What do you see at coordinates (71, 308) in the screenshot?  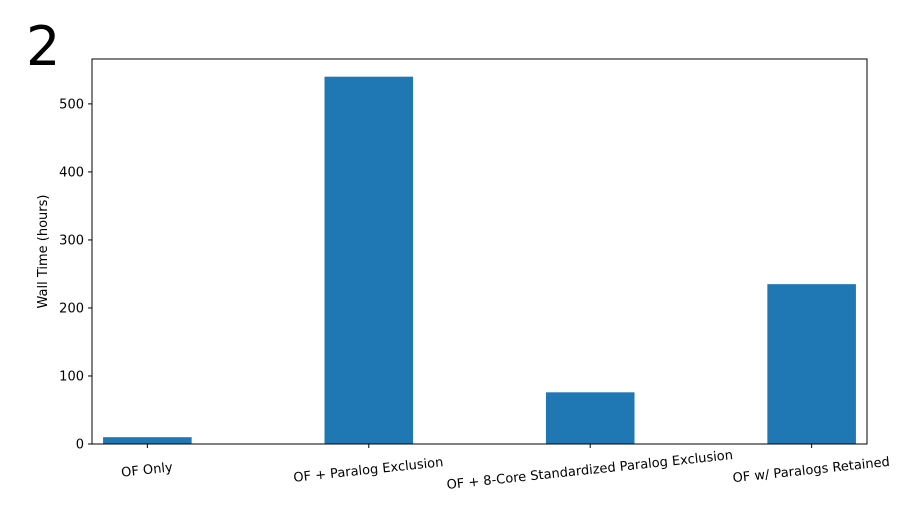 I see `y-tick-label: 200` at bounding box center [71, 308].